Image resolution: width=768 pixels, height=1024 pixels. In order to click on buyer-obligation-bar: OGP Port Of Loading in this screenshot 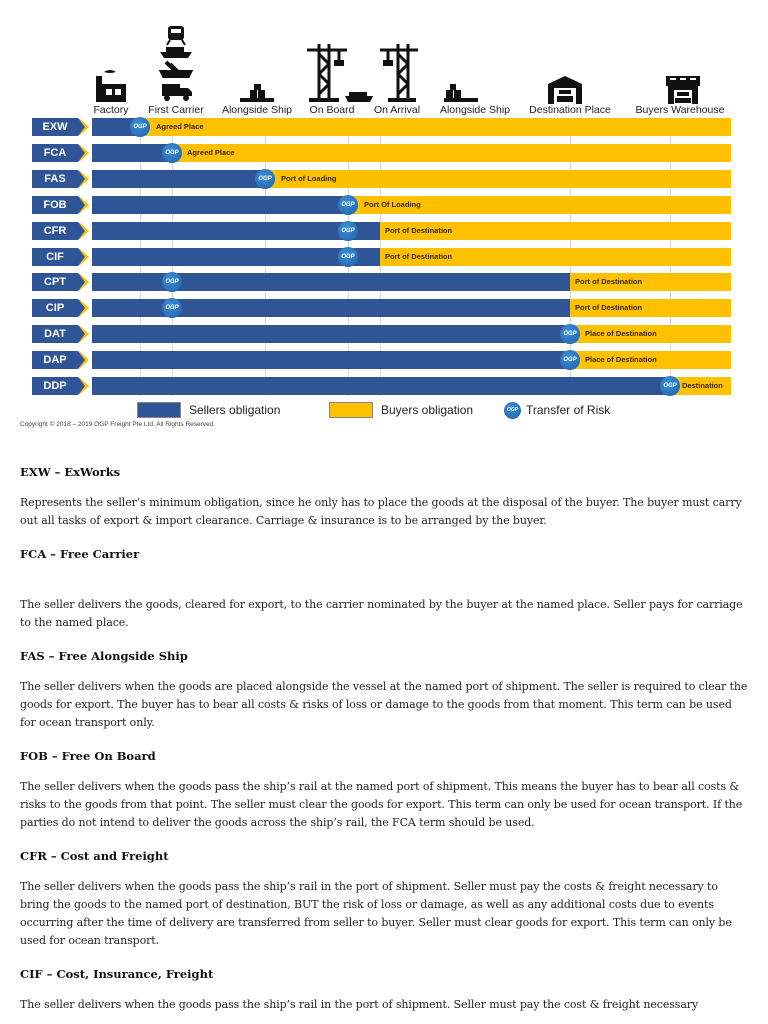, I will do `click(411, 204)`.